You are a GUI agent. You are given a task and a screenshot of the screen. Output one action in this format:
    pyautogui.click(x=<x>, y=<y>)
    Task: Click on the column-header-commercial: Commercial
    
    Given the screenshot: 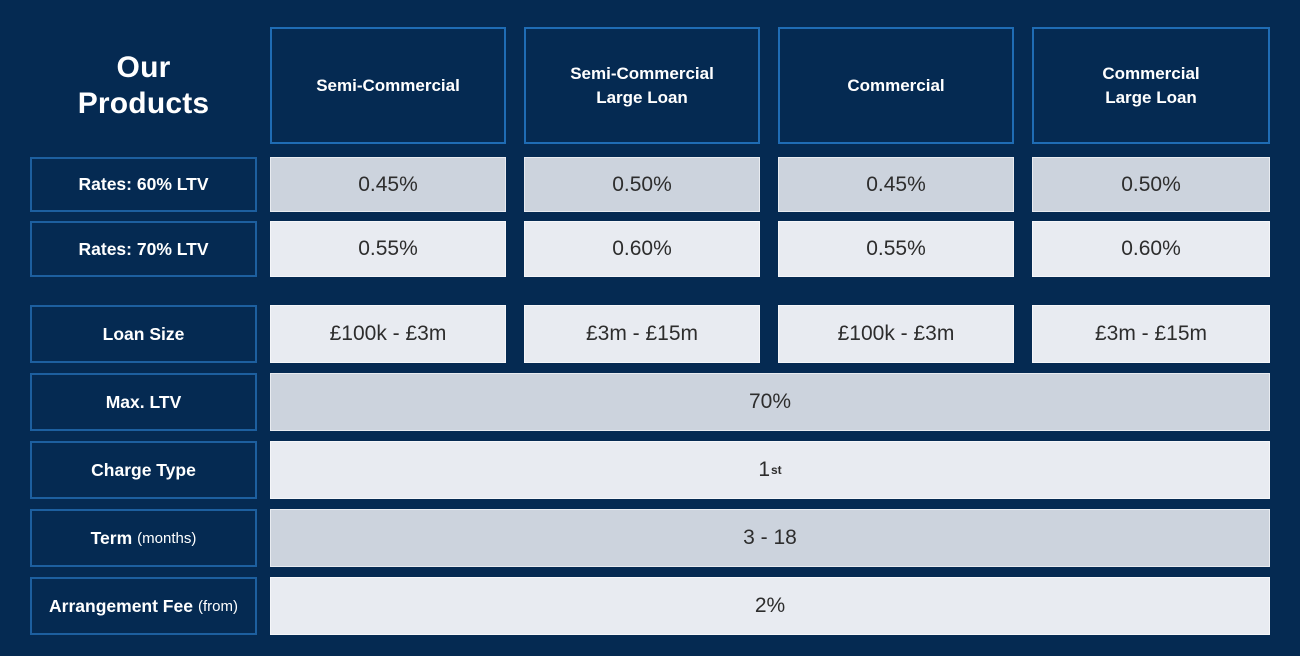 What is the action you would take?
    pyautogui.click(x=896, y=85)
    